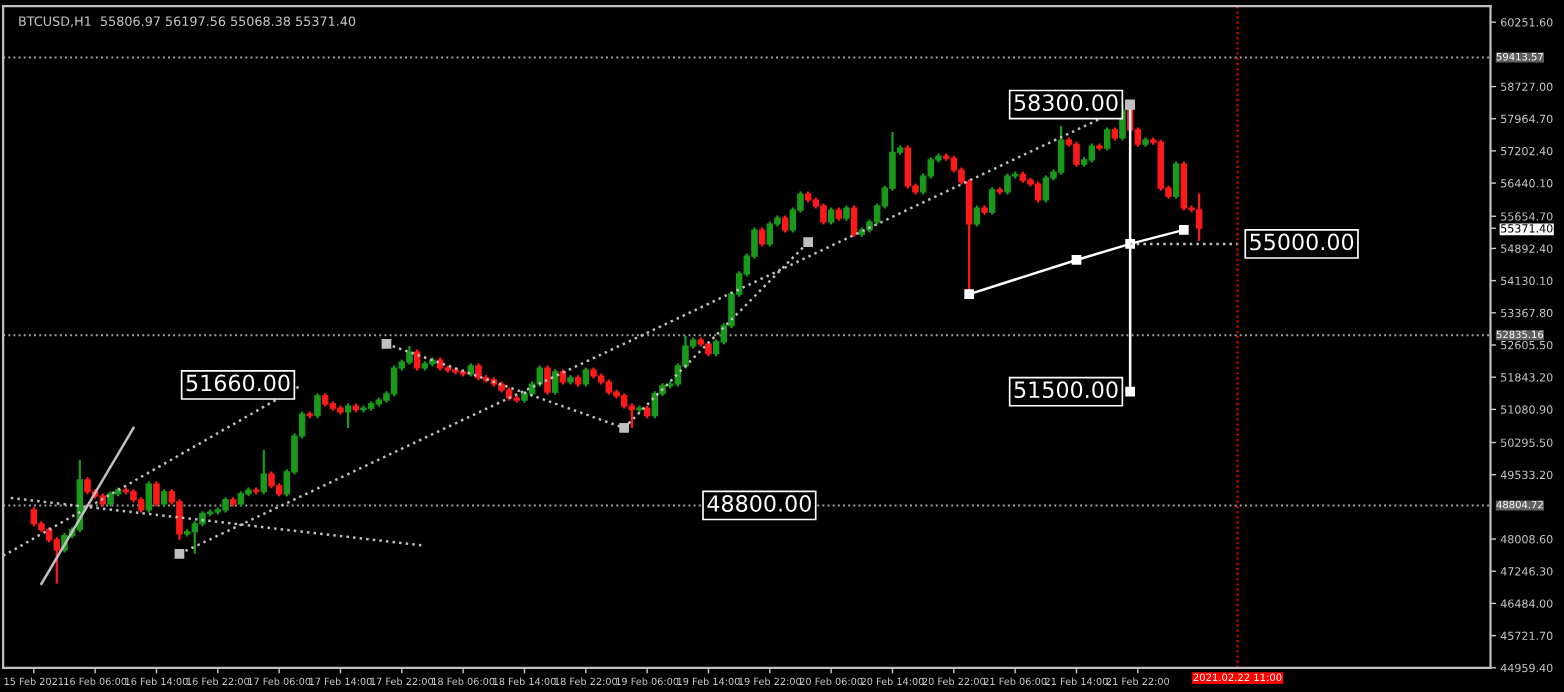  I want to click on annotation: 51660.00, so click(238, 383).